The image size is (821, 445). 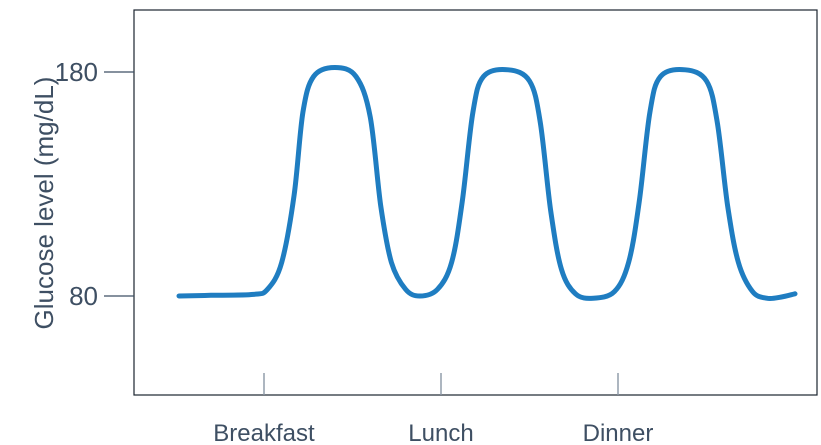 What do you see at coordinates (618, 432) in the screenshot?
I see `x-tick-label: Dinner` at bounding box center [618, 432].